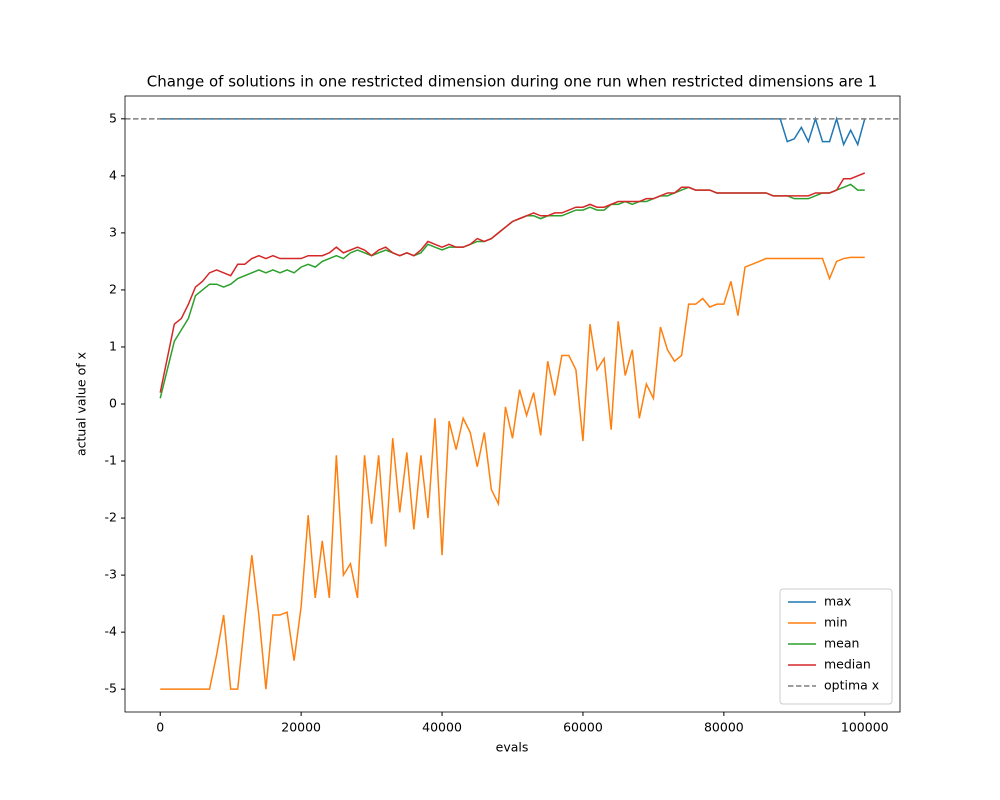 This screenshot has height=800, width=1000. I want to click on x-tick-label: 60000, so click(583, 727).